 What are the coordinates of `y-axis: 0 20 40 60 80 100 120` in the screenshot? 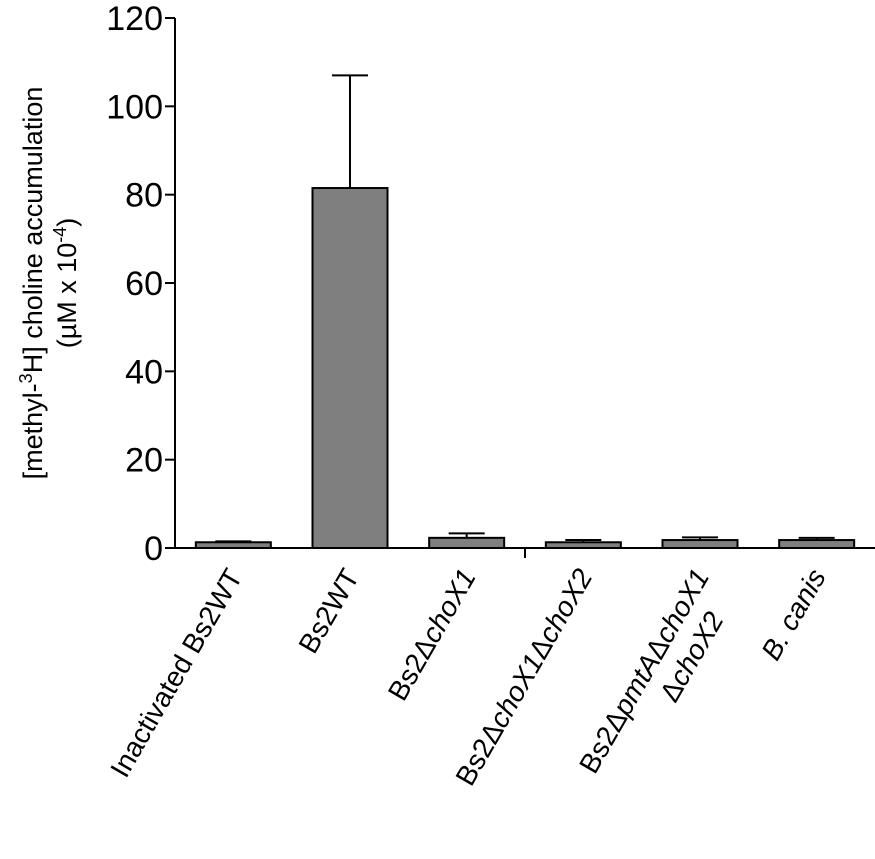 It's located at (141, 284).